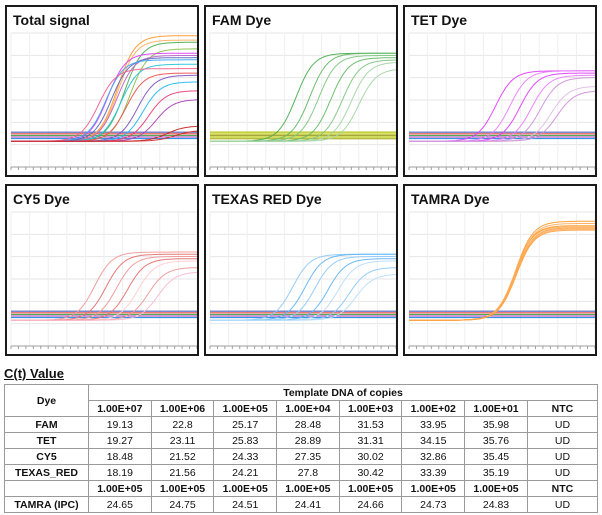 The image size is (602, 515). What do you see at coordinates (51, 20) in the screenshot?
I see `panel-title: Total signal` at bounding box center [51, 20].